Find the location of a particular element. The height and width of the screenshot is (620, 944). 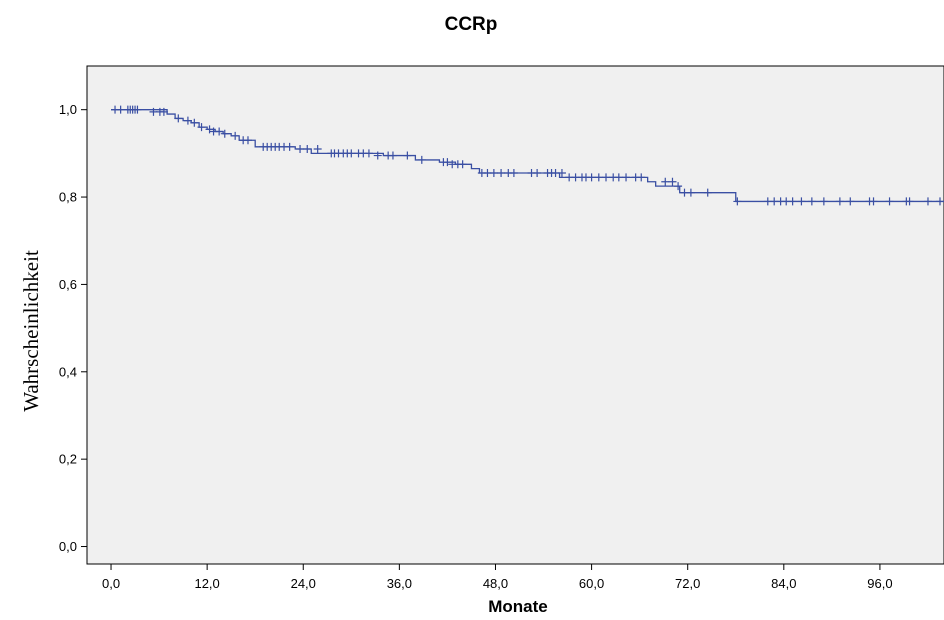

y-tick-label: 0,8 is located at coordinates (68, 197).